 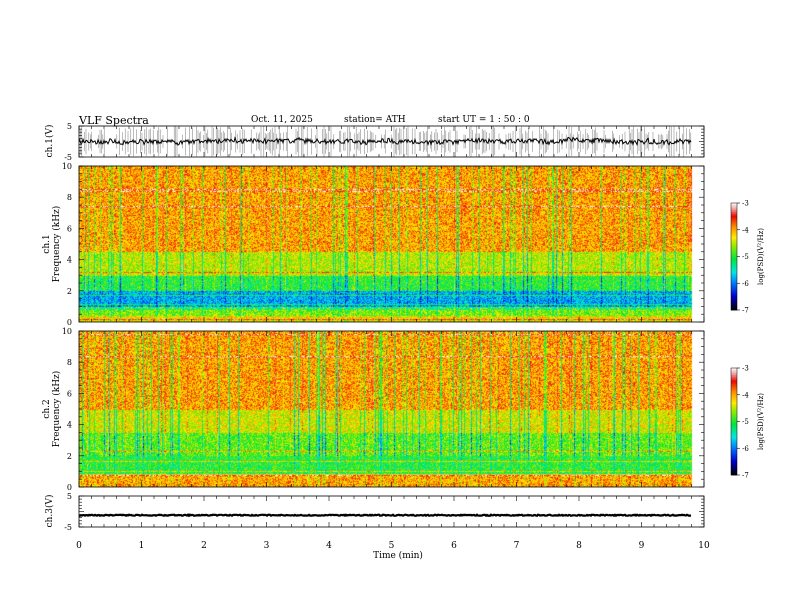 What do you see at coordinates (49, 141) in the screenshot?
I see `ch1-waveform-ylabel: ch.1(V)` at bounding box center [49, 141].